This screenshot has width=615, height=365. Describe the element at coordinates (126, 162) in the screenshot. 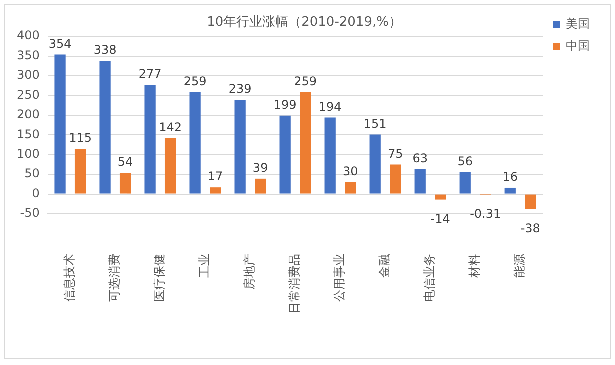

I see `data-label: 54` at that location.